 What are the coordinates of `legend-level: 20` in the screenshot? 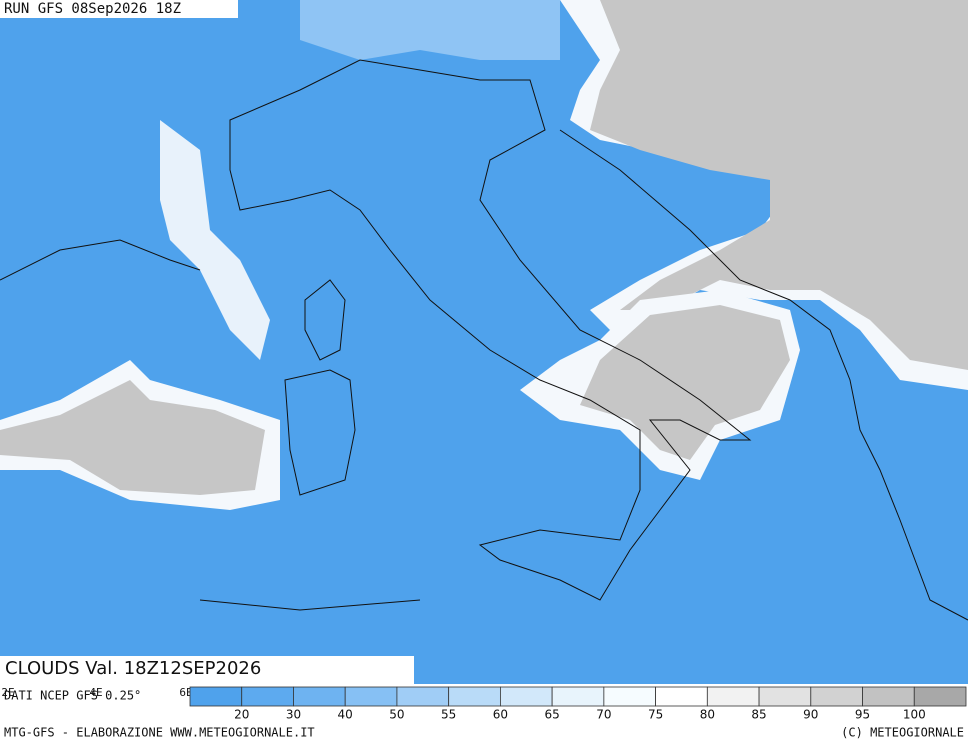 It's located at (241, 715).